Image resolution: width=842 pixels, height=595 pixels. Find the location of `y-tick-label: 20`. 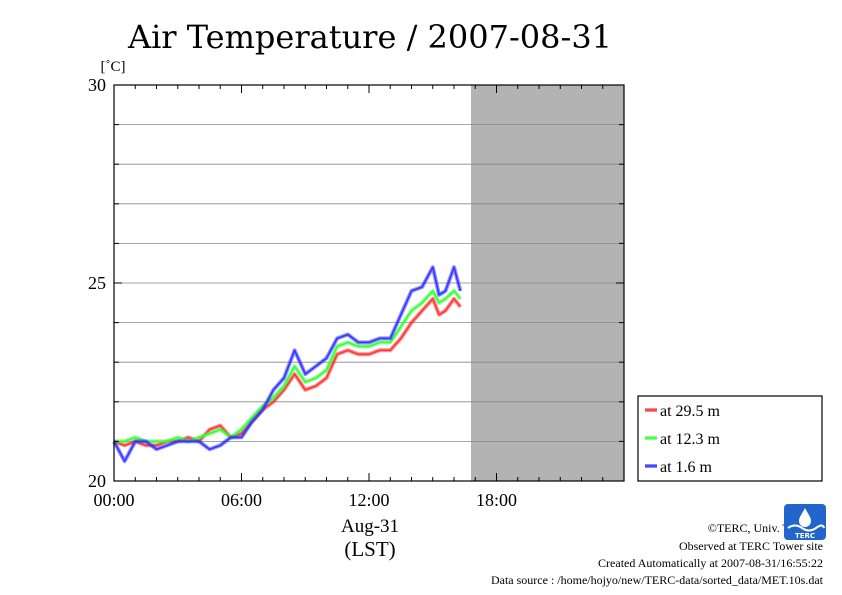

y-tick-label: 20 is located at coordinates (97, 481).